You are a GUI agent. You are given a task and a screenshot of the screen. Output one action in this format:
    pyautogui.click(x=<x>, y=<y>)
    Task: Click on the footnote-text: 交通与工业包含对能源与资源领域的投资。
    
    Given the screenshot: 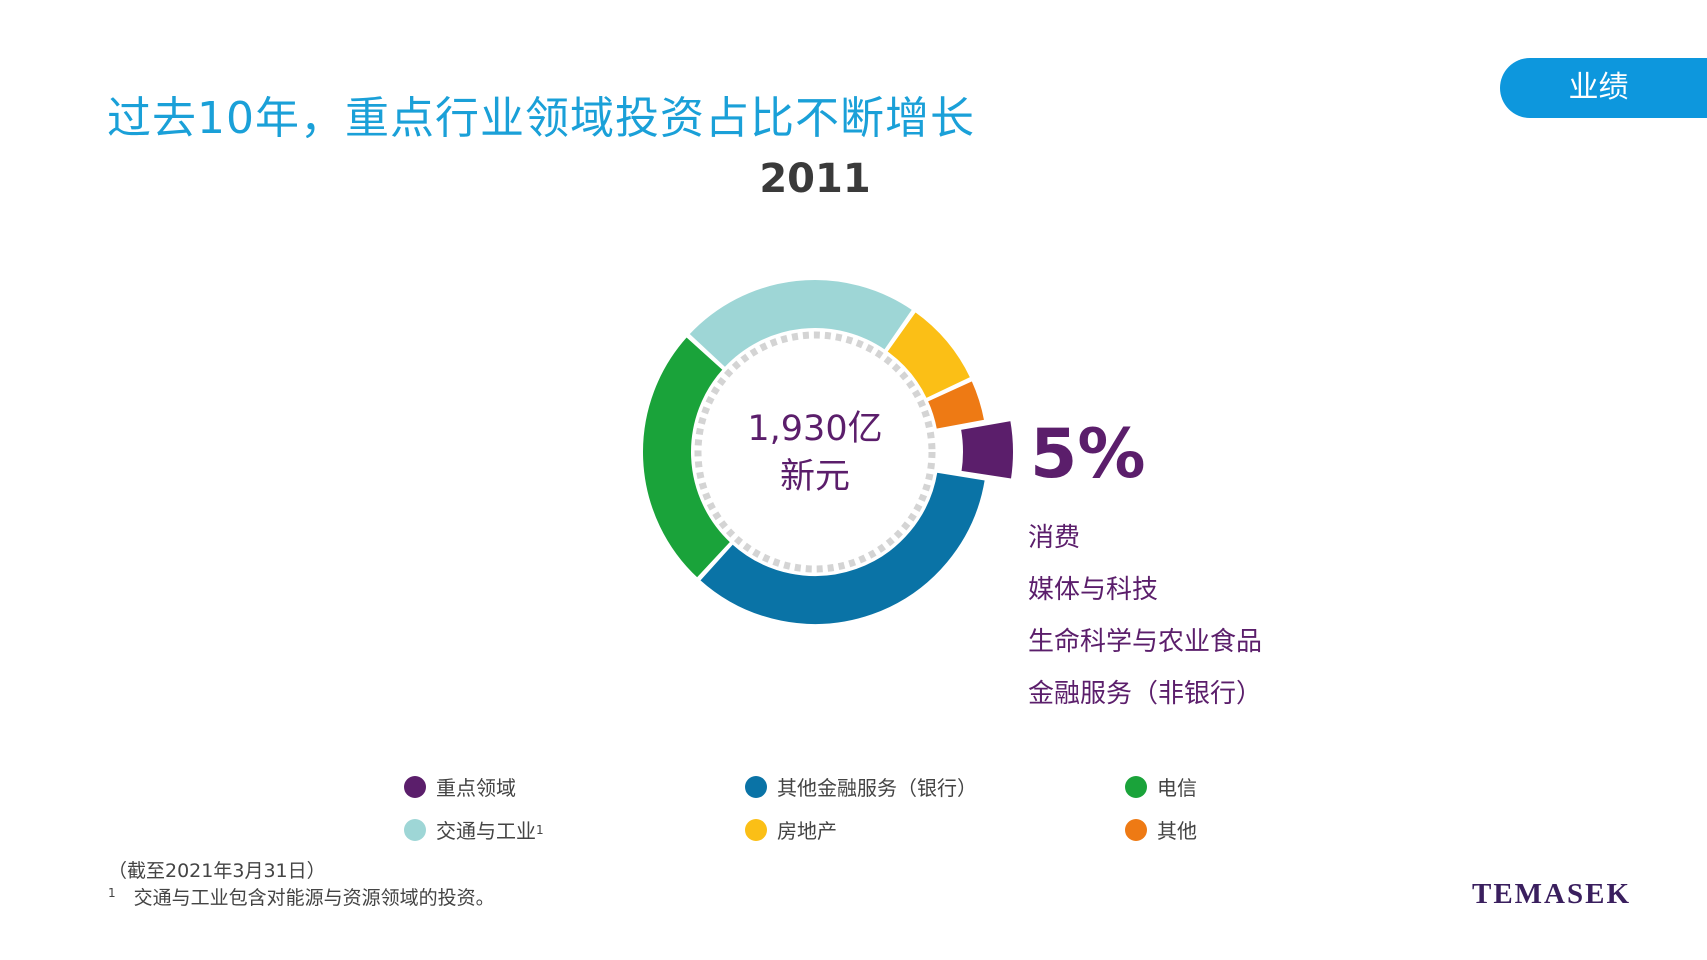 What is the action you would take?
    pyautogui.click(x=314, y=898)
    